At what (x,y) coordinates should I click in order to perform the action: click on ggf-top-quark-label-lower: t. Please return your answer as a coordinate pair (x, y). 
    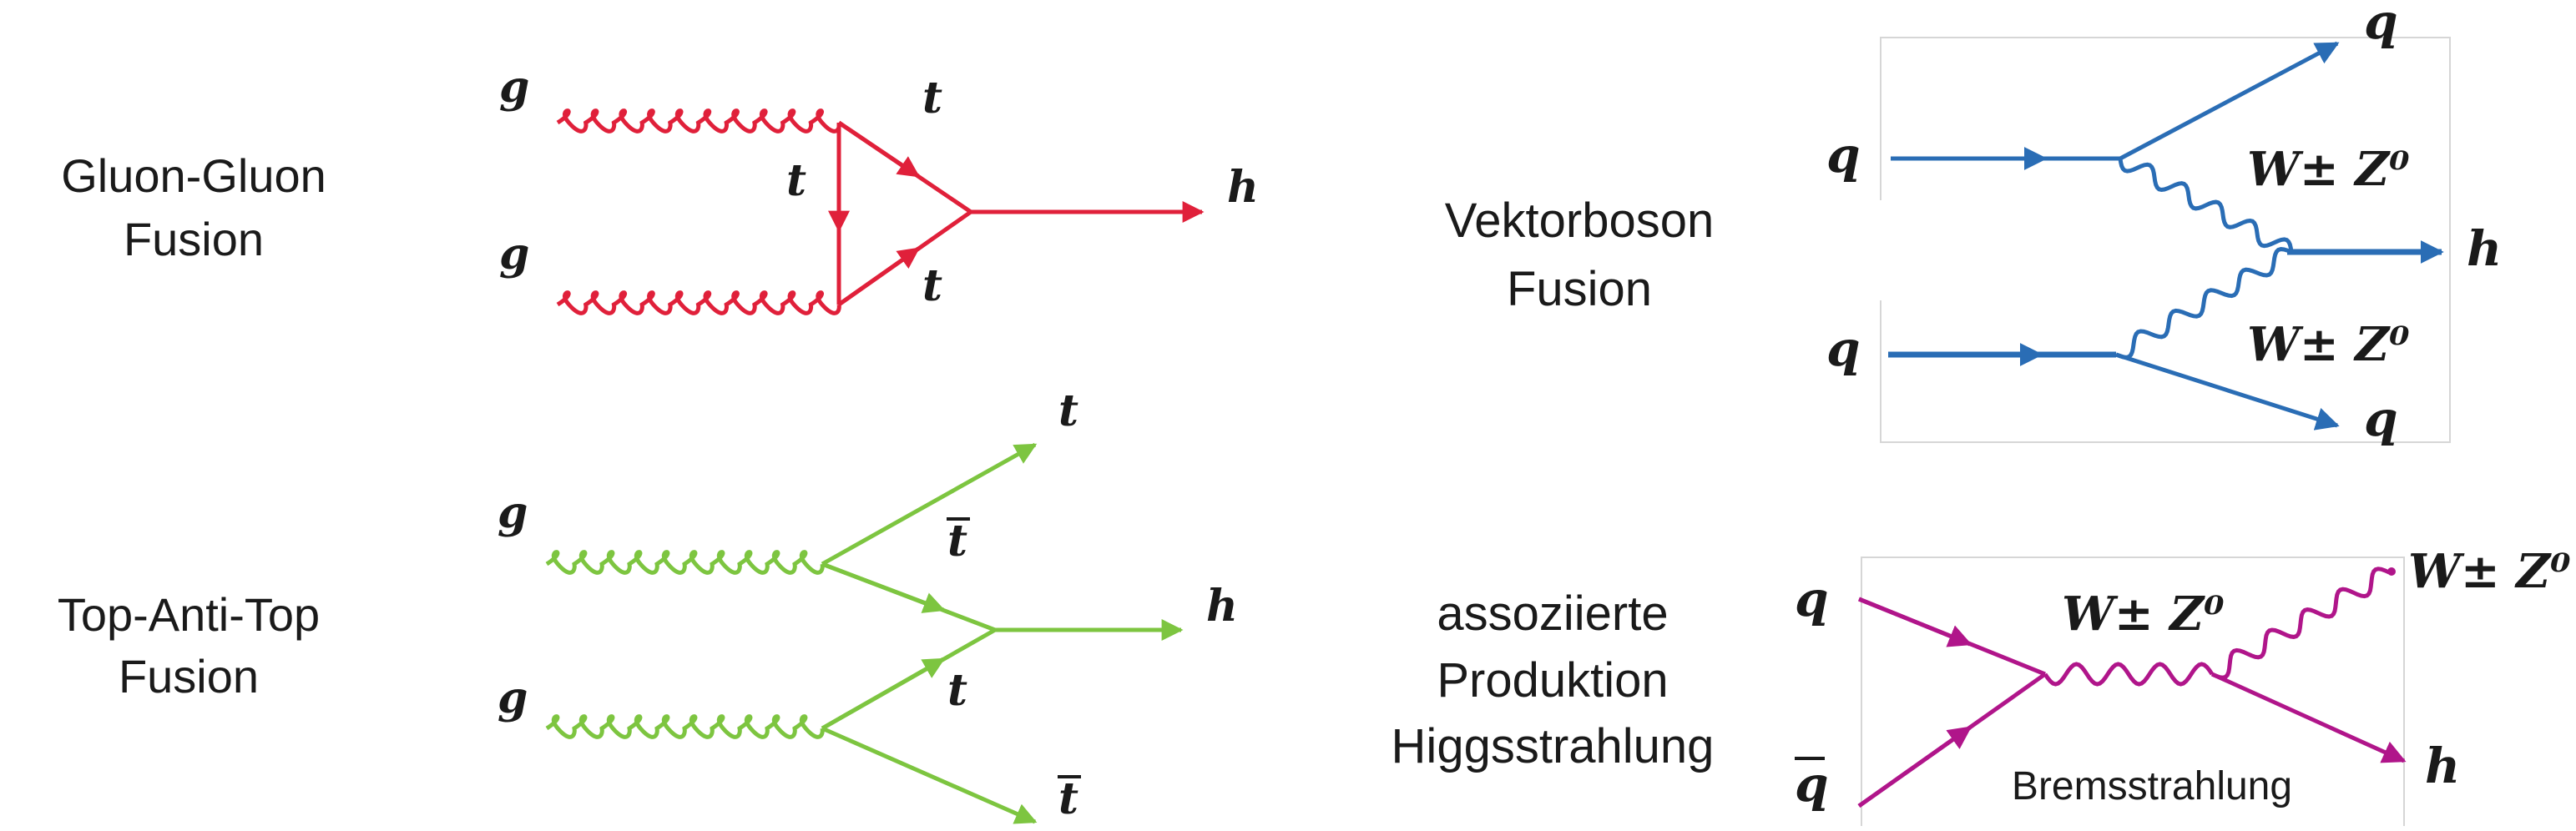
    Looking at the image, I should click on (932, 285).